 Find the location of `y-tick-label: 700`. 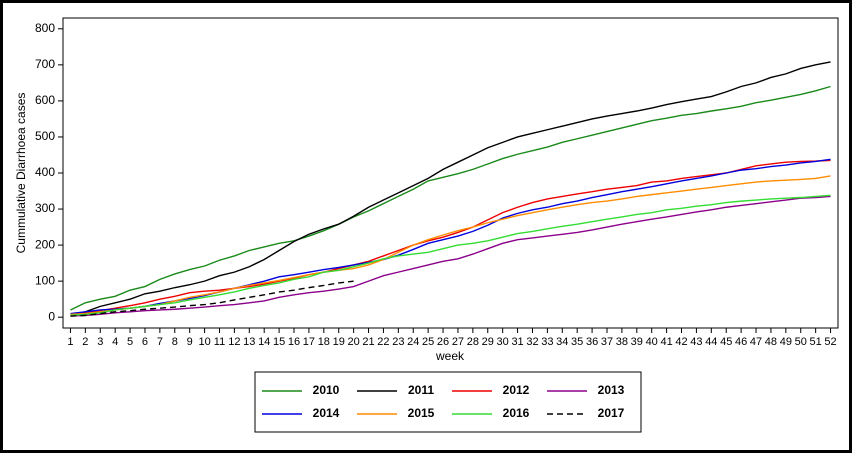

y-tick-label: 700 is located at coordinates (45, 64).